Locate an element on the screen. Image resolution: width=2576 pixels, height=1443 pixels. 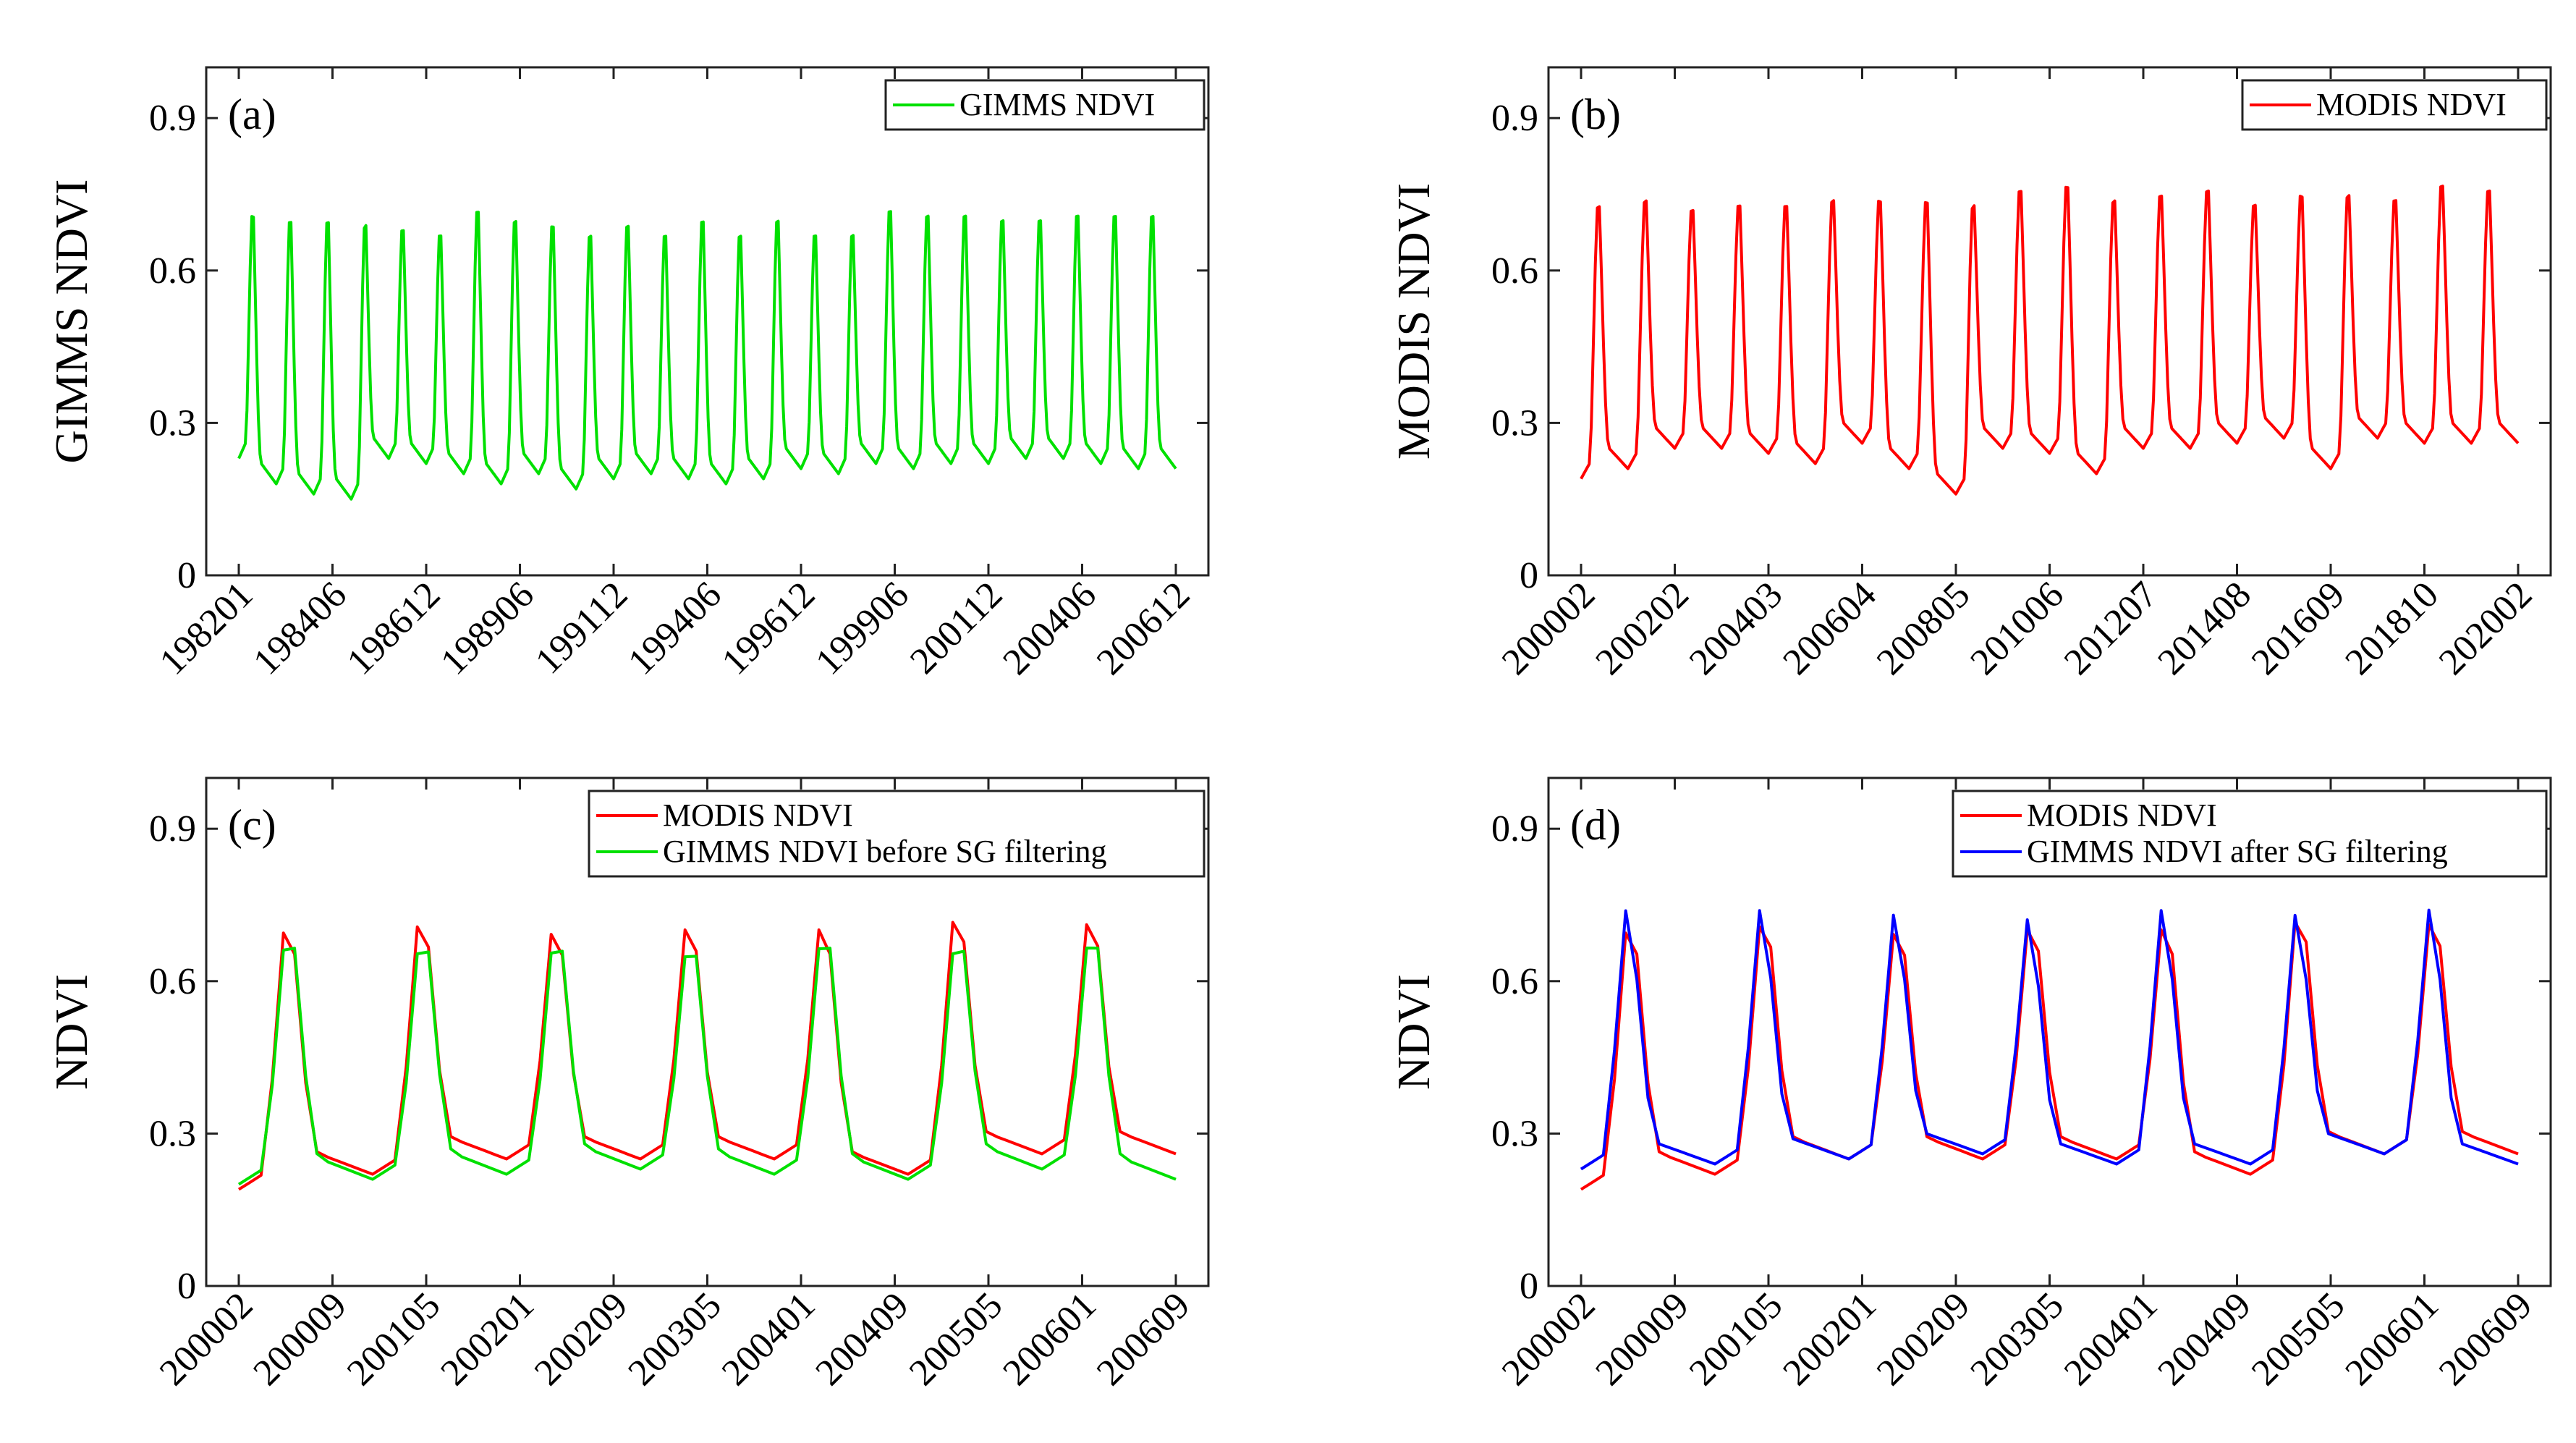
series-line-gimms-ndvi-after-sg-filtering is located at coordinates (2049, 1039).